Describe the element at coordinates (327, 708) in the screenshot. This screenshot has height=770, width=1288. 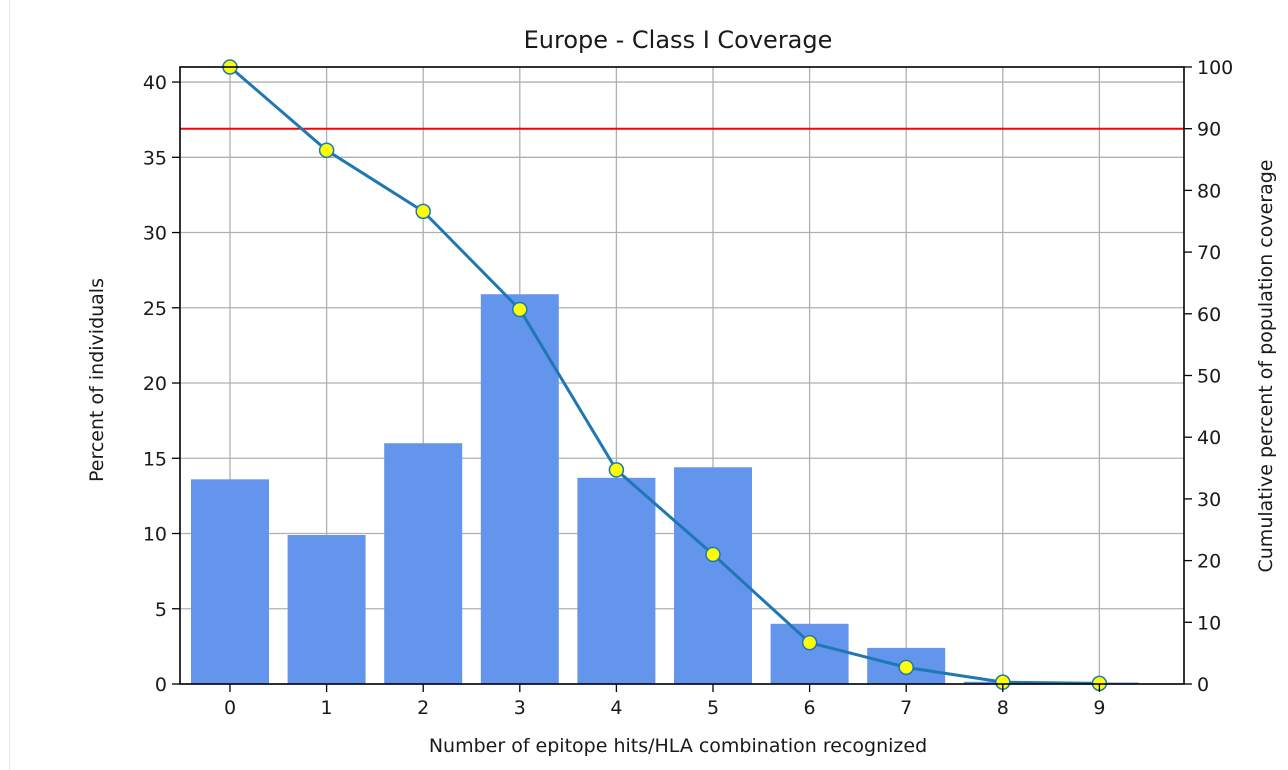
I see `x-tick-label: 1` at that location.